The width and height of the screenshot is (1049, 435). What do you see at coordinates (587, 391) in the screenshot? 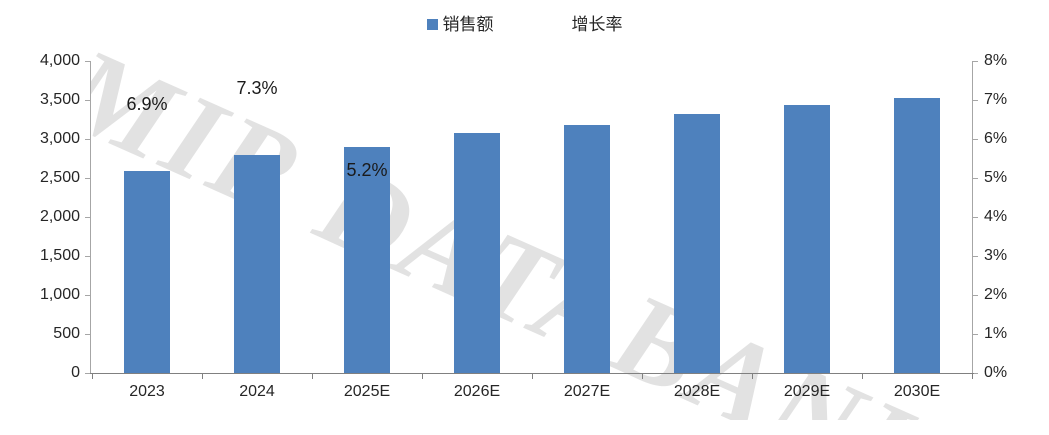
I see `x-axis-tick-label: 2027E` at bounding box center [587, 391].